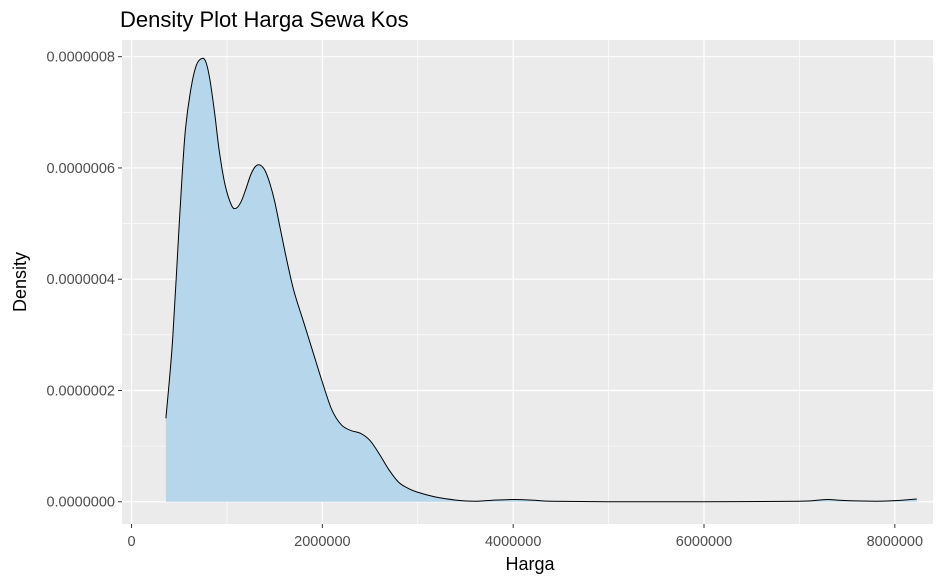 The width and height of the screenshot is (944, 584). What do you see at coordinates (895, 542) in the screenshot?
I see `x-tick-label: 8000000` at bounding box center [895, 542].